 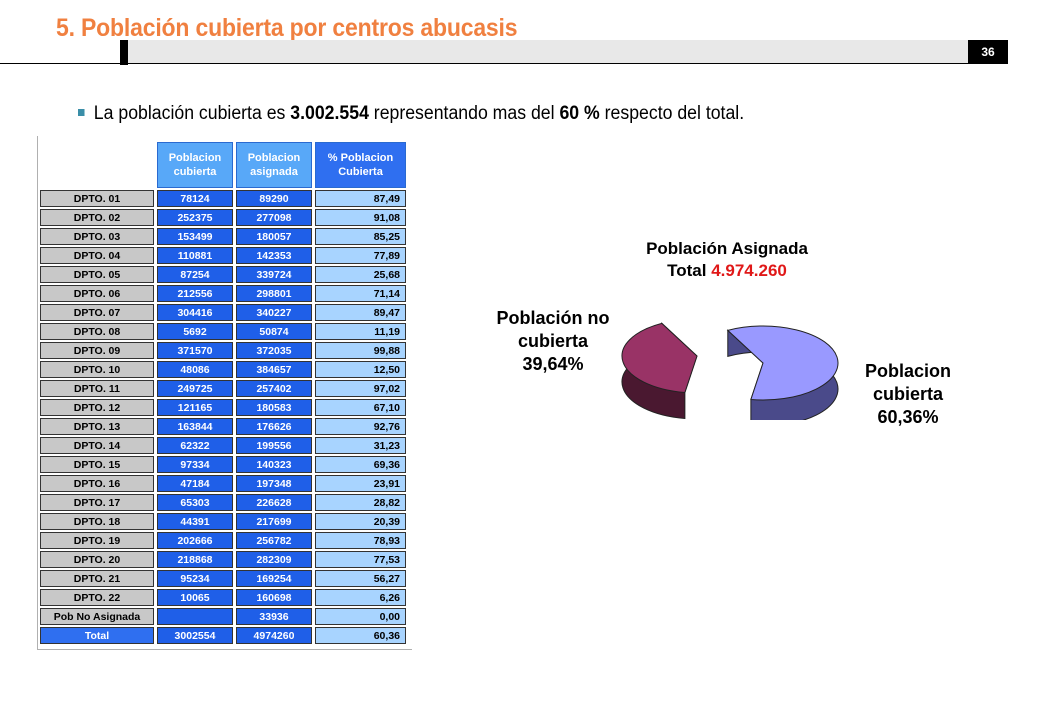 What do you see at coordinates (195, 597) in the screenshot?
I see `cell-cubierta: 10065` at bounding box center [195, 597].